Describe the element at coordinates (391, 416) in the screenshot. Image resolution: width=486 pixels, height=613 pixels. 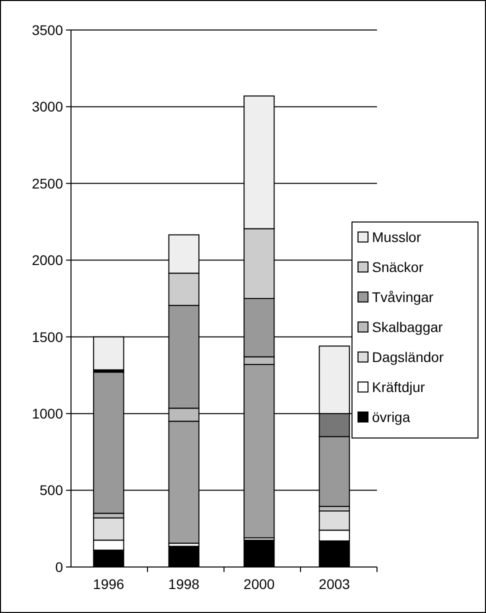
I see `legend-label: övriga` at that location.